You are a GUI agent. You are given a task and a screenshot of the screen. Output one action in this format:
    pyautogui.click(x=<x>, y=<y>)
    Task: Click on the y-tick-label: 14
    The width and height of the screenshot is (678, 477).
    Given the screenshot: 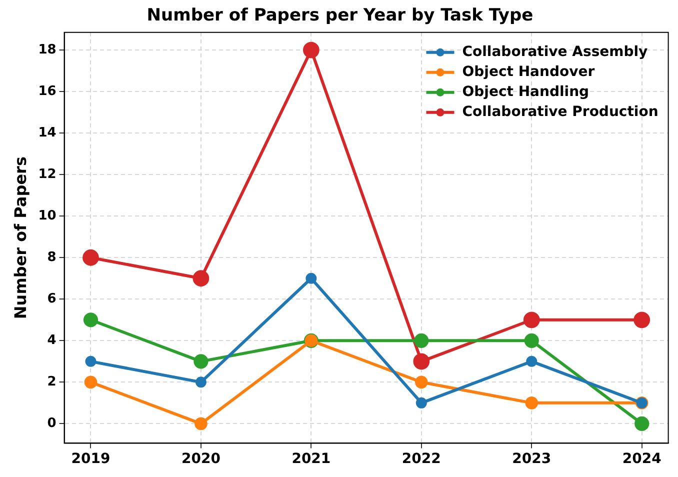 What is the action you would take?
    pyautogui.click(x=47, y=132)
    